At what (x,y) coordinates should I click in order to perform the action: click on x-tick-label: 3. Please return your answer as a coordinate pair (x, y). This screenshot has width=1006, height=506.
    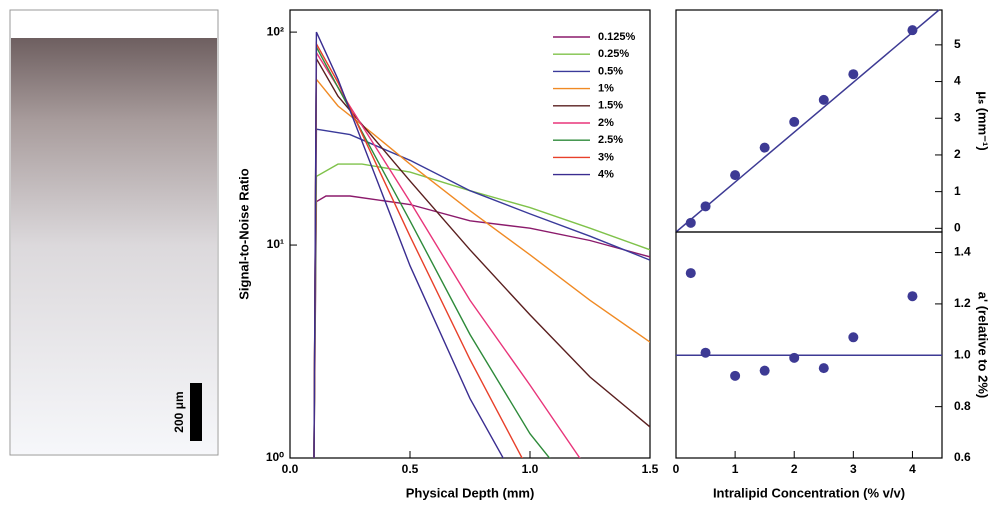
    Looking at the image, I should click on (853, 469).